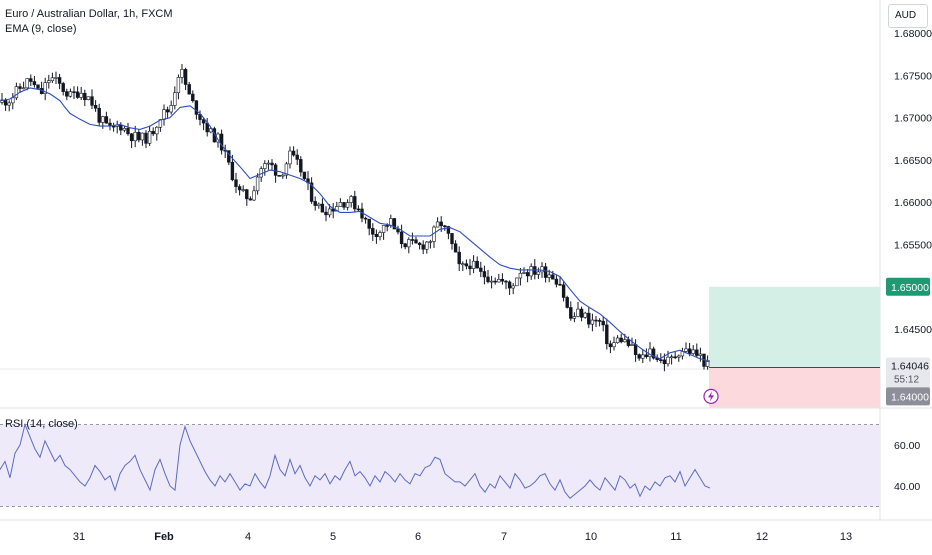  What do you see at coordinates (79, 537) in the screenshot?
I see `time-tick-label: 31` at bounding box center [79, 537].